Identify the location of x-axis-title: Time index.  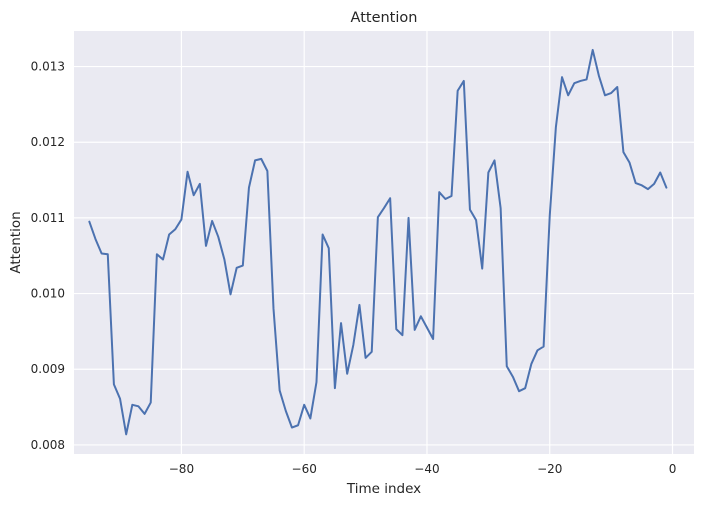
(383, 489).